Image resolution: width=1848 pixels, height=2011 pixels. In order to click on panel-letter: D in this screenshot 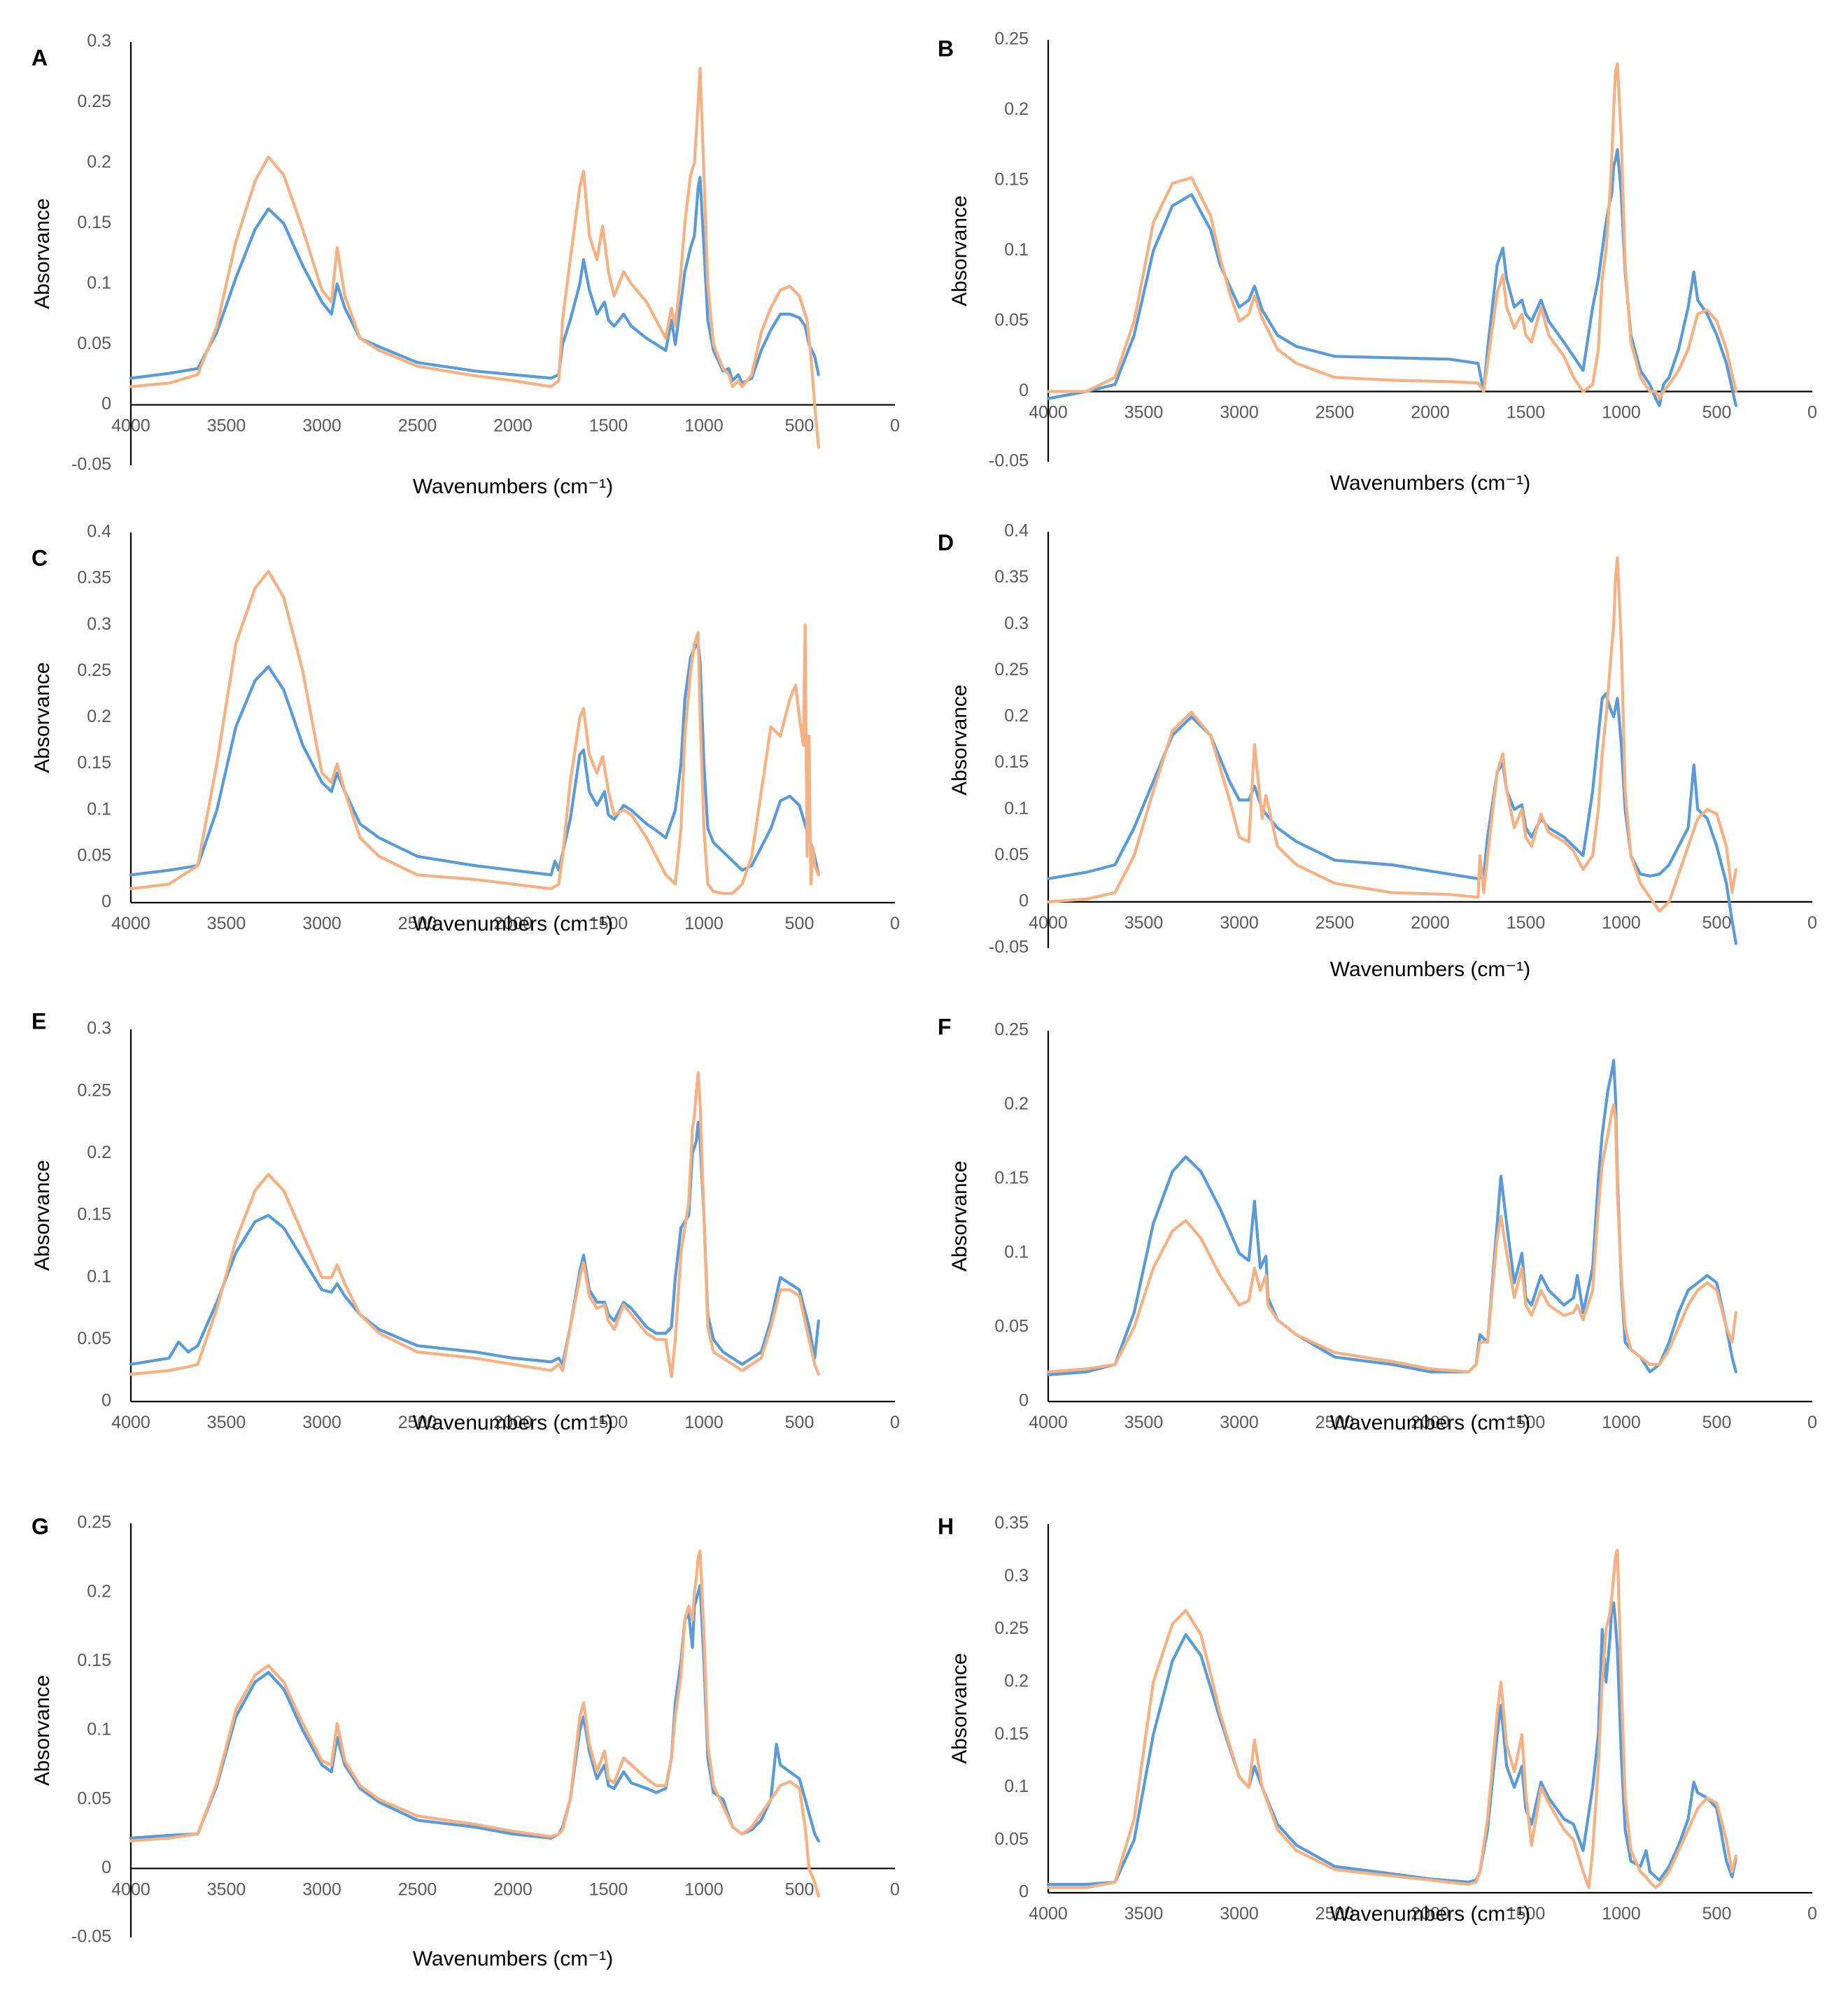, I will do `click(946, 542)`.